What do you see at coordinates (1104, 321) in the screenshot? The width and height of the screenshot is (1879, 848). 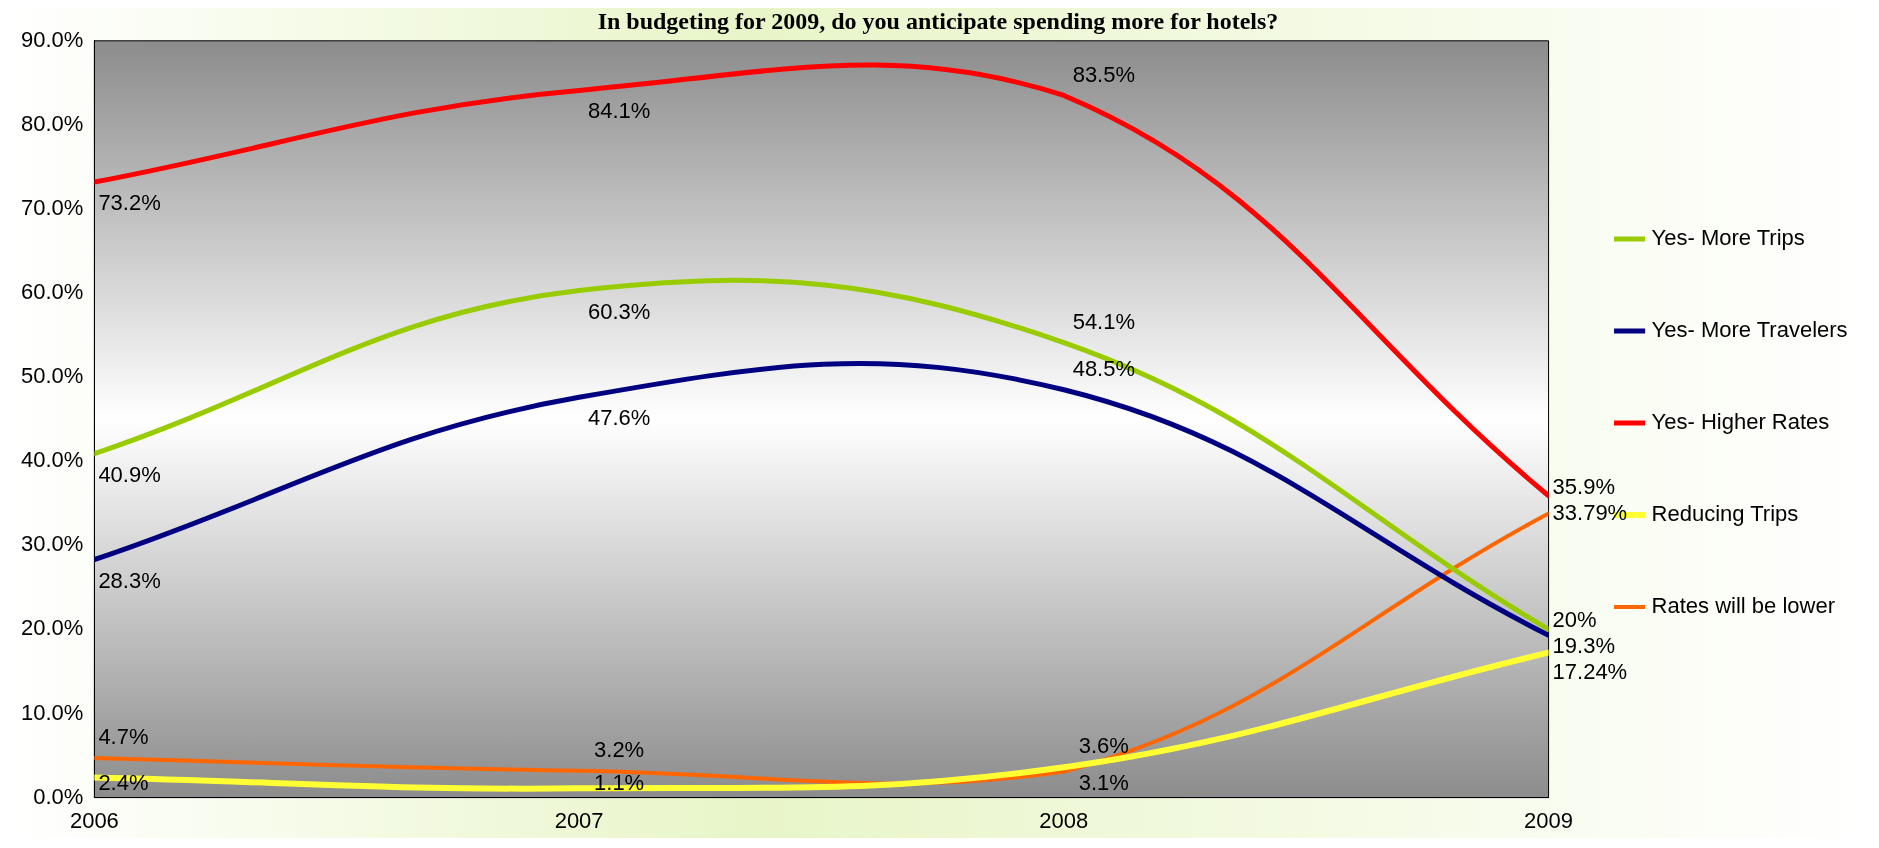 I see `data-label: 54.1%` at bounding box center [1104, 321].